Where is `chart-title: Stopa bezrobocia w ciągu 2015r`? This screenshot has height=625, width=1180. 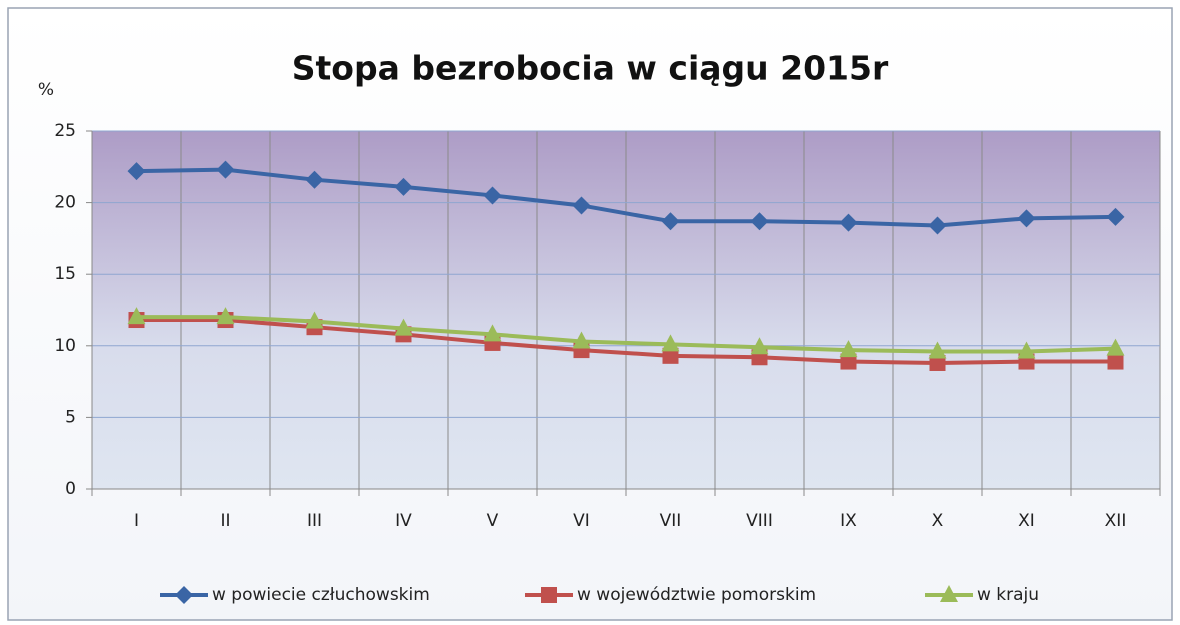
chart-title: Stopa bezrobocia w ciągu 2015r is located at coordinates (590, 68).